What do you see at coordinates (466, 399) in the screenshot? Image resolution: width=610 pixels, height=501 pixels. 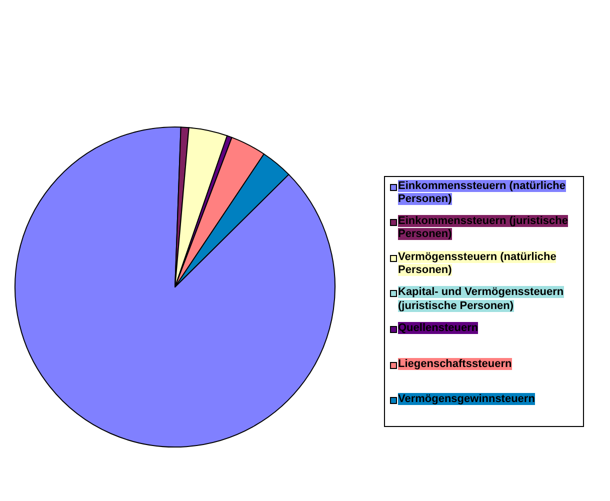 I see `legend-label: Vermögensgewinnsteuern` at bounding box center [466, 399].